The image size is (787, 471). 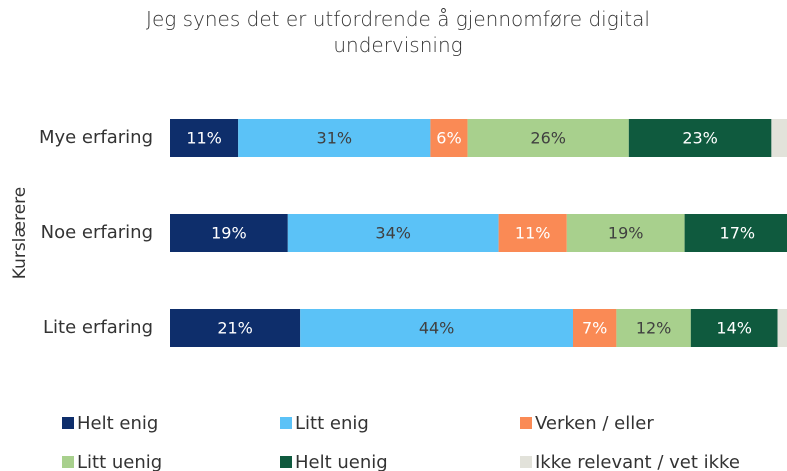 I want to click on value-label: 26%, so click(x=548, y=138).